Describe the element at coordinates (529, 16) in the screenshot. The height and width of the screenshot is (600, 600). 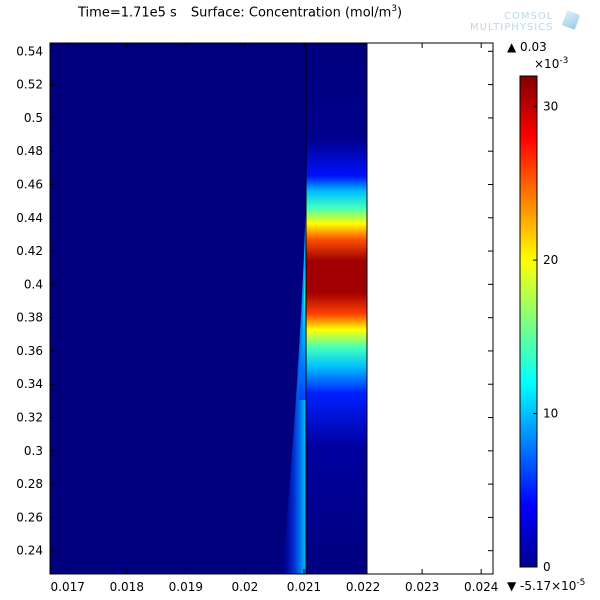
I see `logo-line1: COMSOL` at that location.